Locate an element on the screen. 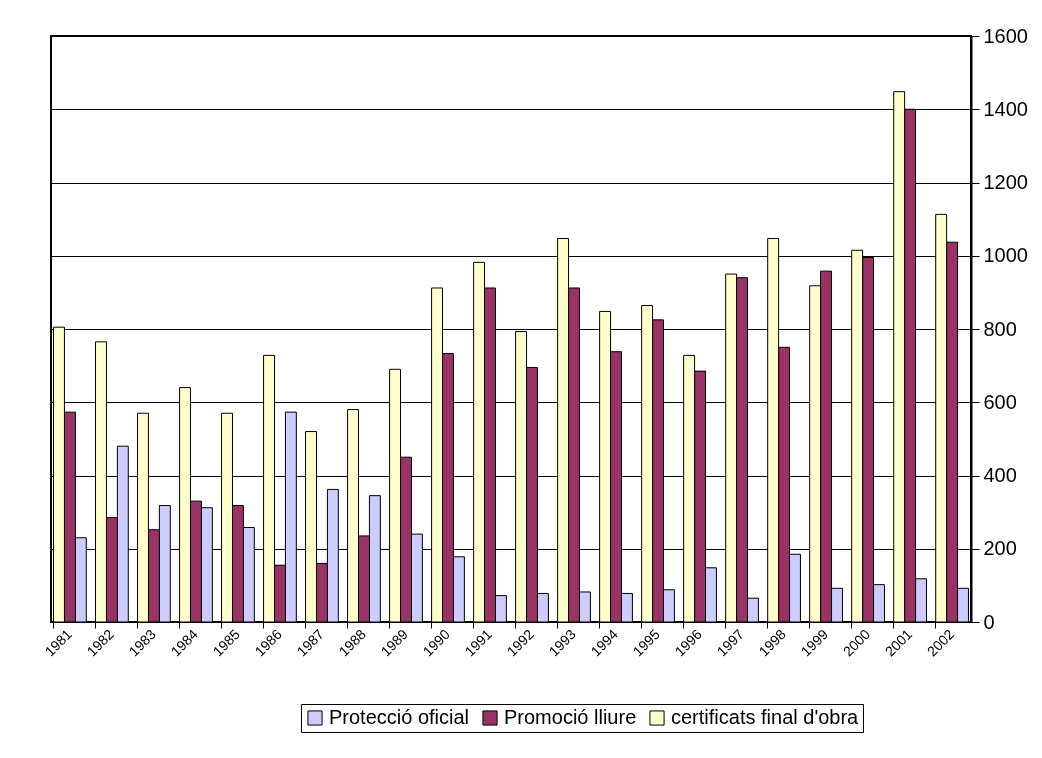 The image size is (1042, 758). y-tick-label: 1200 is located at coordinates (1005, 182).